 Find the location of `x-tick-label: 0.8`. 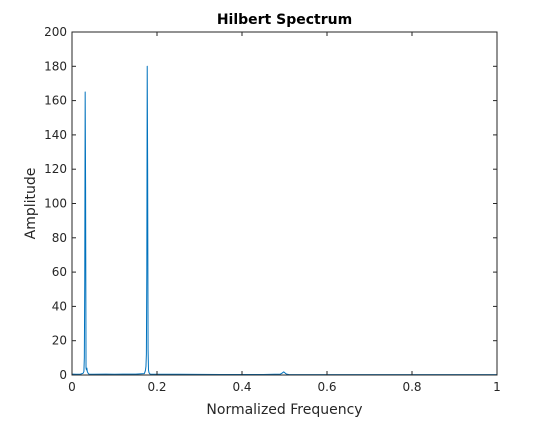

x-tick-label: 0.8 is located at coordinates (411, 387).